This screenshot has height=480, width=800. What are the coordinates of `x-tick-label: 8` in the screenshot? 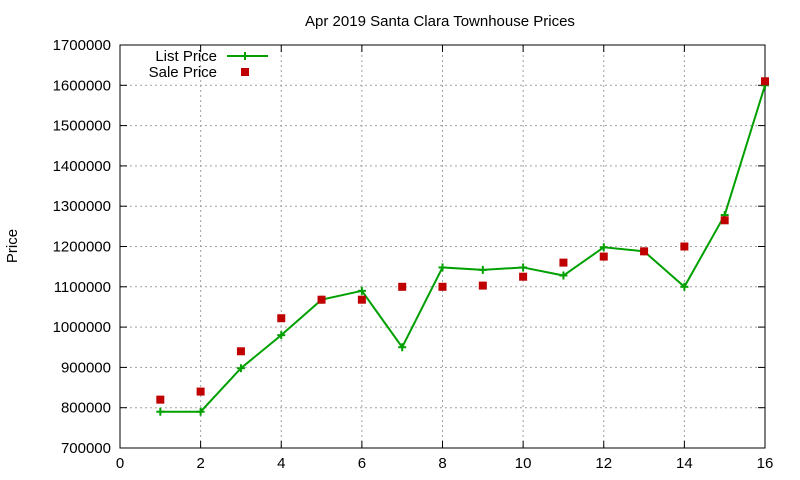 It's located at (442, 463).